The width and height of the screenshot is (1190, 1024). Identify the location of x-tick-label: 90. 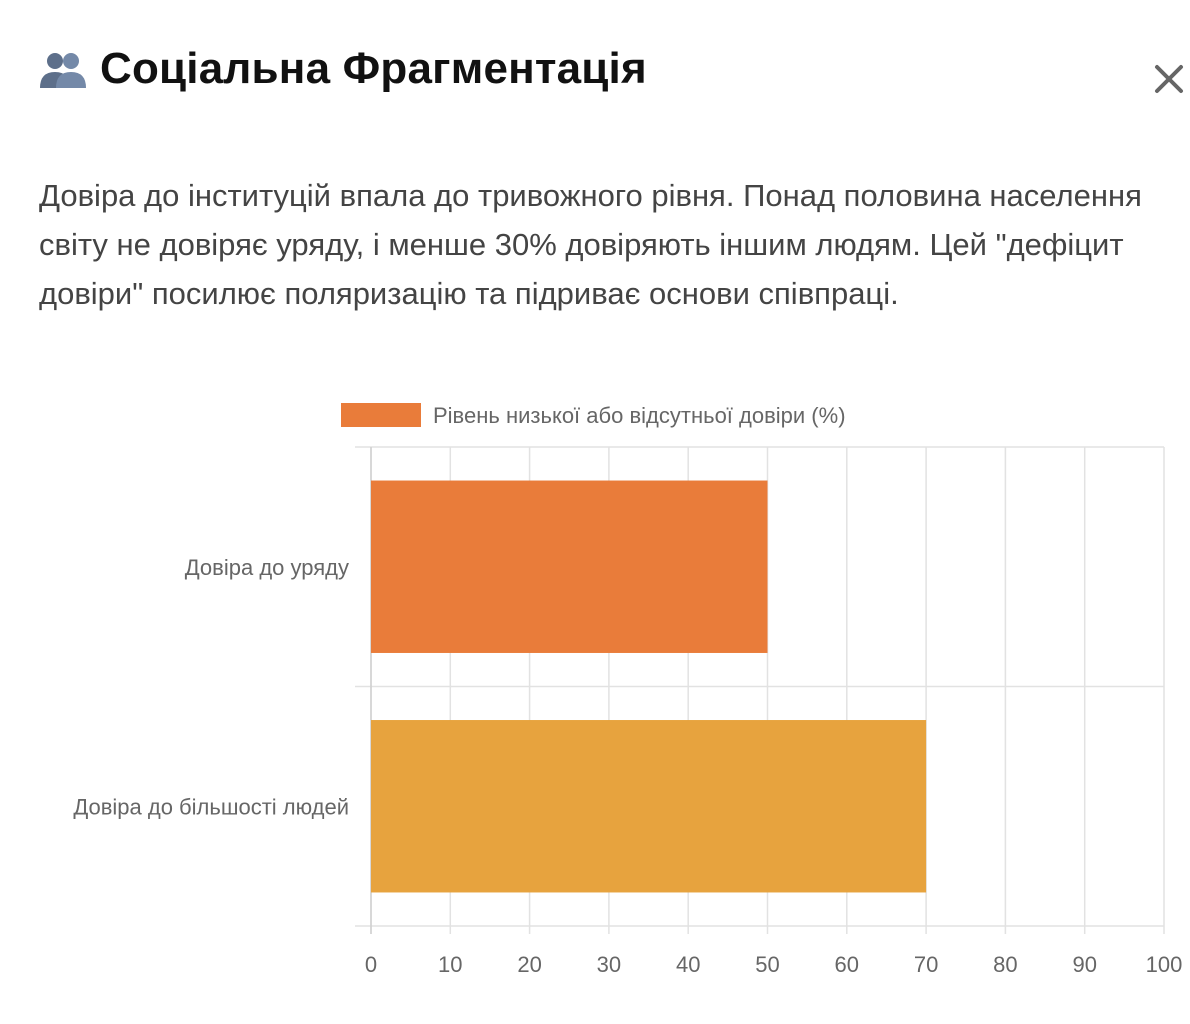
(1084, 964).